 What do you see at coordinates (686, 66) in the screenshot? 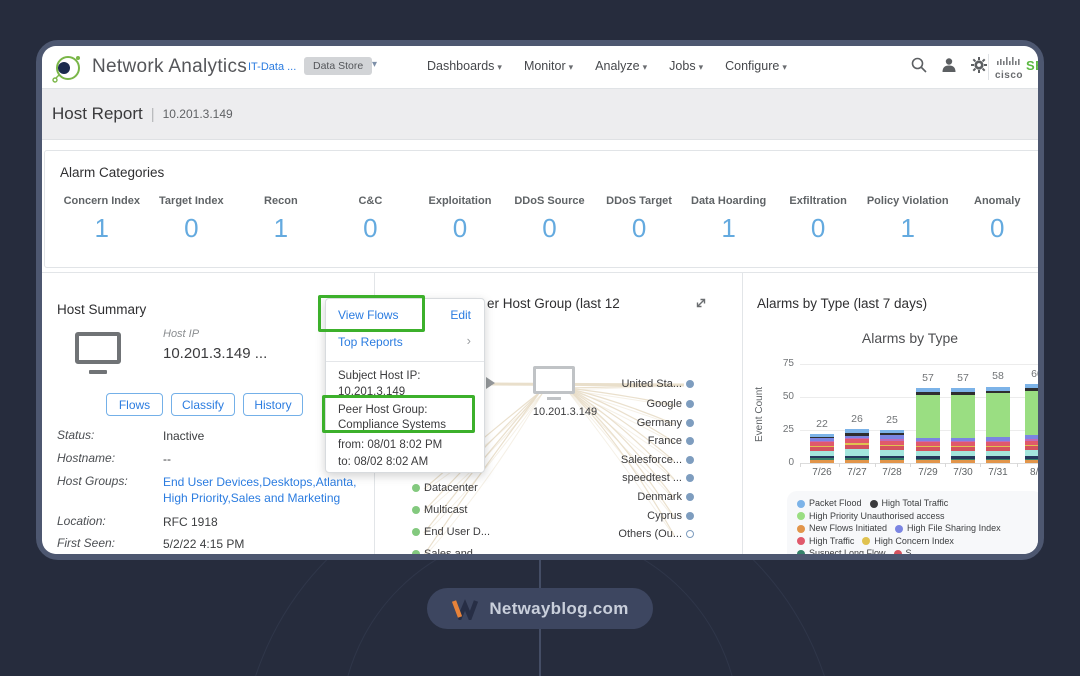
I see `menu-jobs: Jobs ▾` at bounding box center [686, 66].